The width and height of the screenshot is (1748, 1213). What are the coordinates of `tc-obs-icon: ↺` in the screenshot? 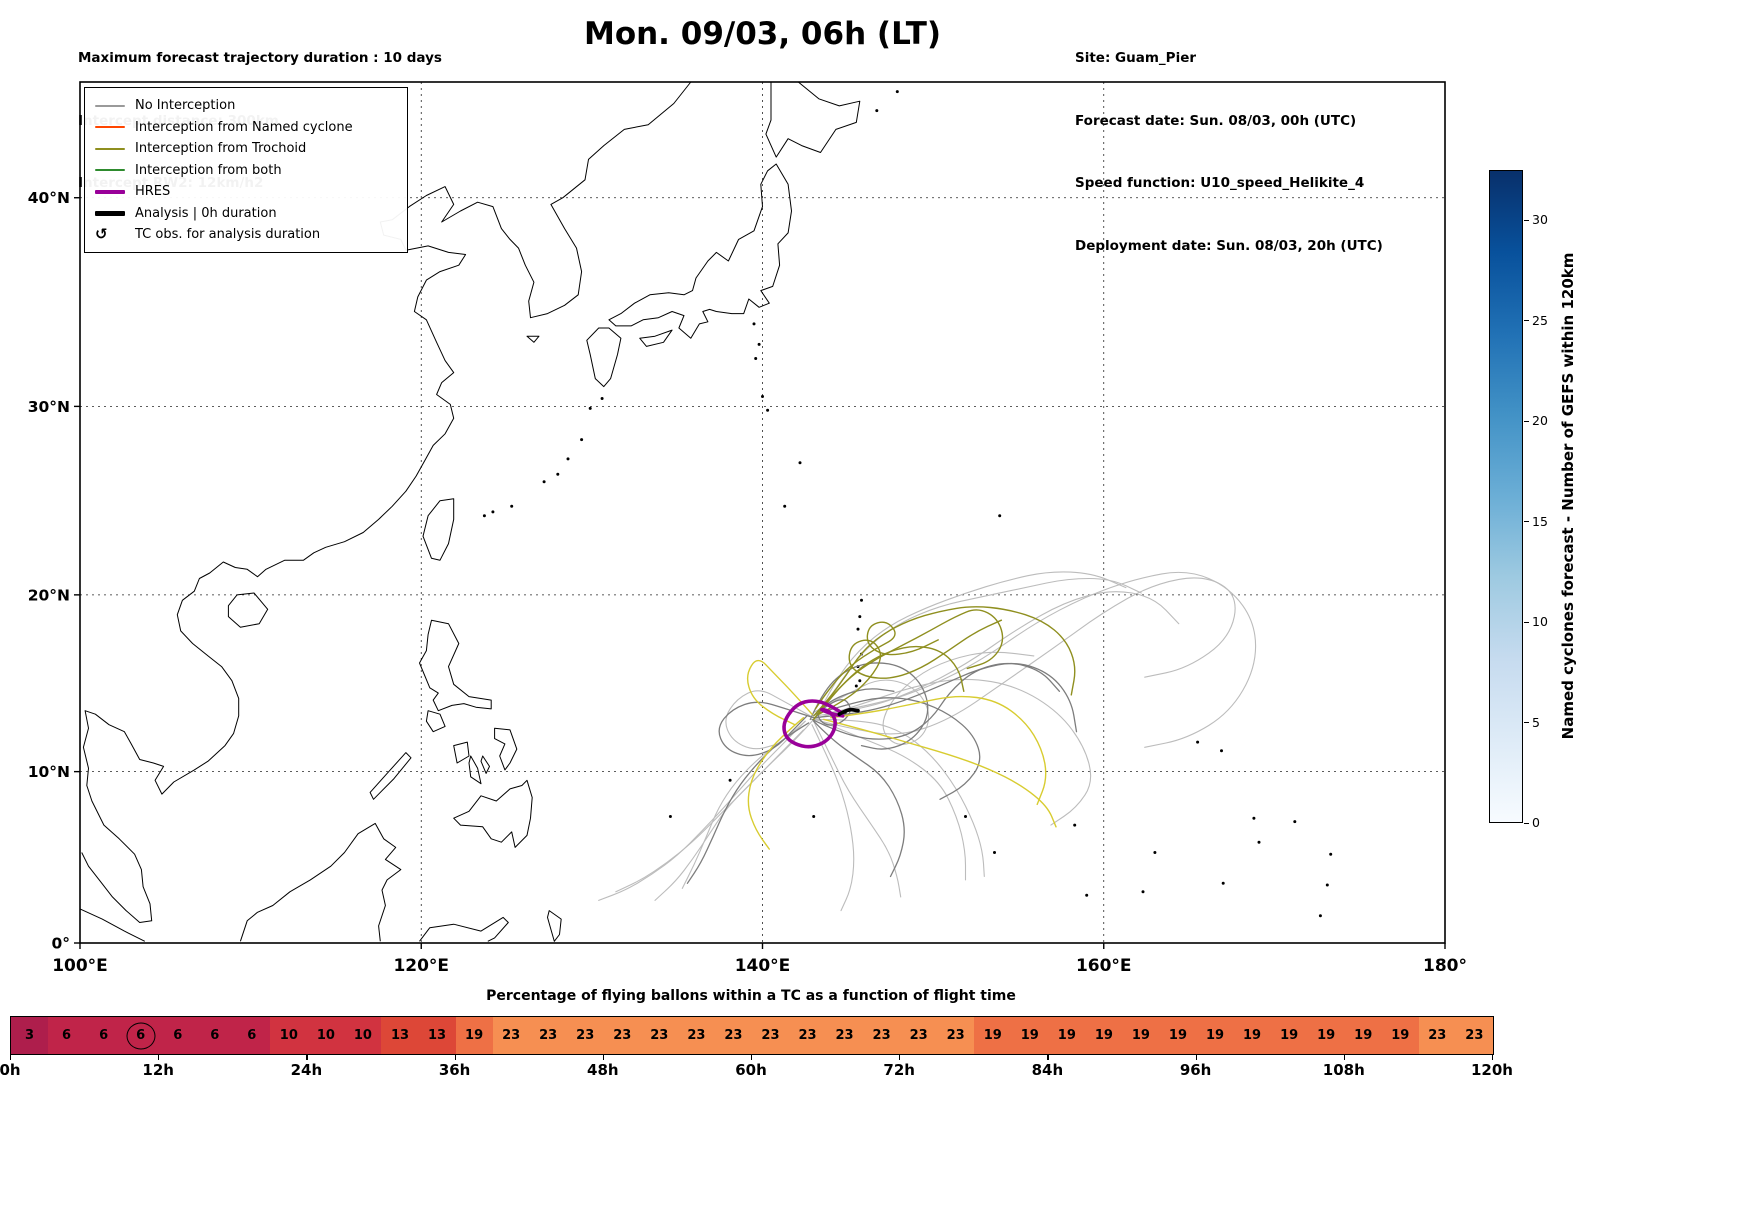 It's located at (101, 234).